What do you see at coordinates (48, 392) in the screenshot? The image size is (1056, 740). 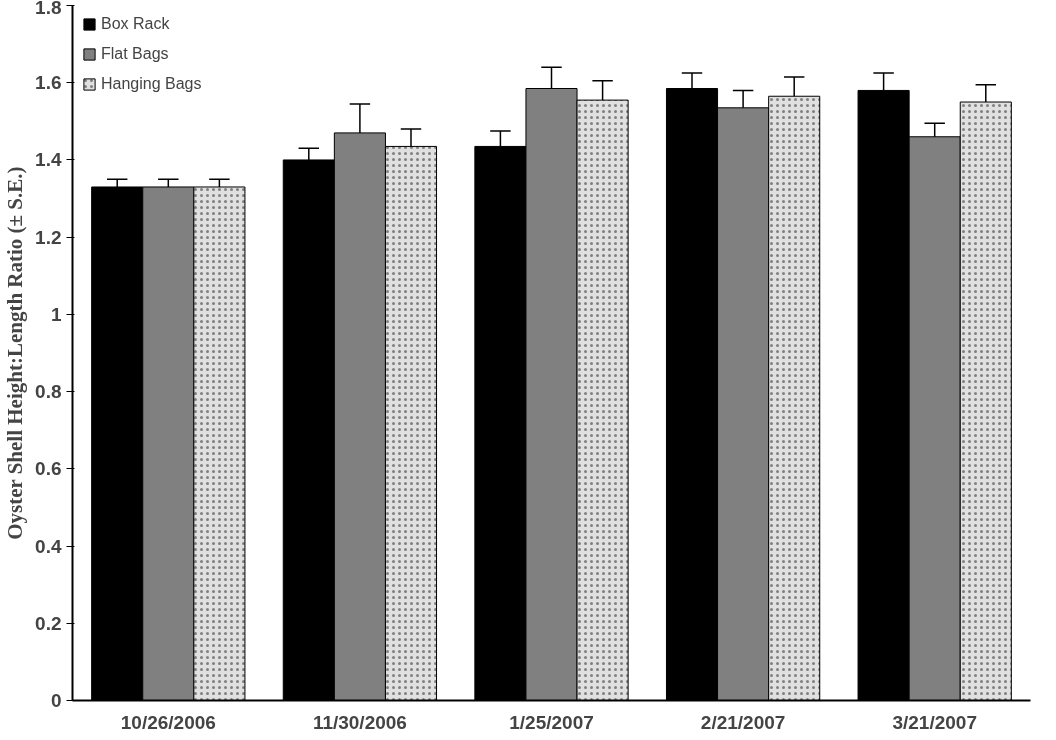 I see `y-tick-label: 0.8` at bounding box center [48, 392].